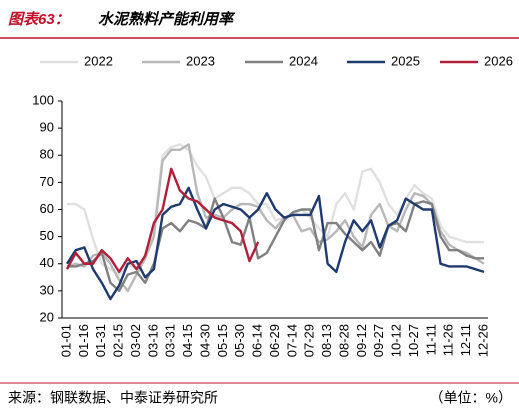 Image resolution: width=519 pixels, height=419 pixels. What do you see at coordinates (378, 340) in the screenshot?
I see `x-tick-label: 09-27` at bounding box center [378, 340].